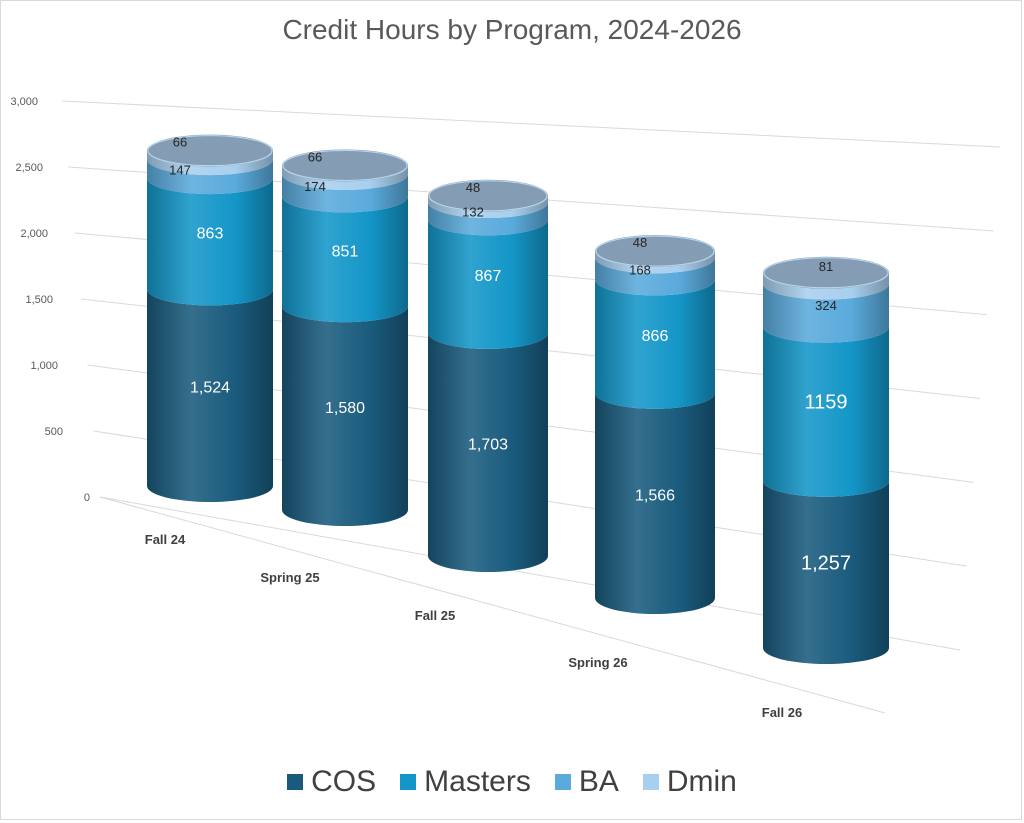 This screenshot has height=823, width=1024. What do you see at coordinates (473, 212) in the screenshot?
I see `data-label: 132` at bounding box center [473, 212].